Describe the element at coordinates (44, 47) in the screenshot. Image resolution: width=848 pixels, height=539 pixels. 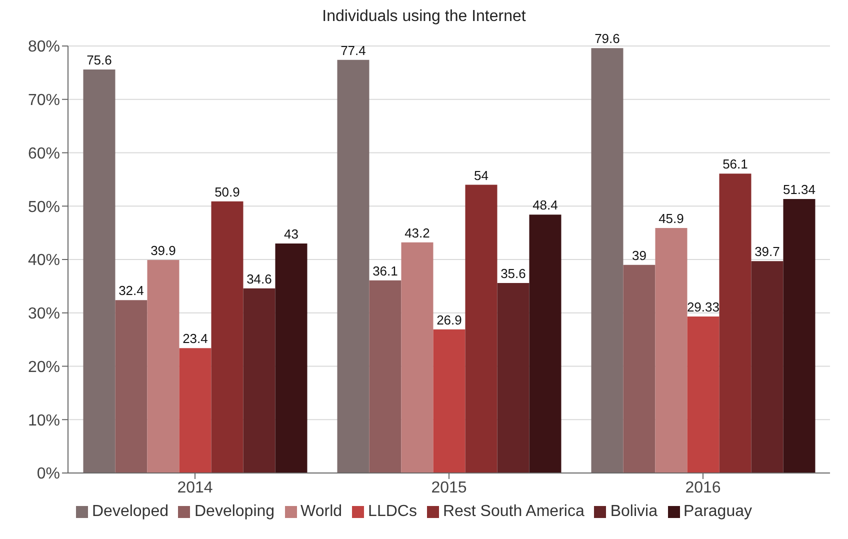
I see `y-tick-label: 80%` at that location.